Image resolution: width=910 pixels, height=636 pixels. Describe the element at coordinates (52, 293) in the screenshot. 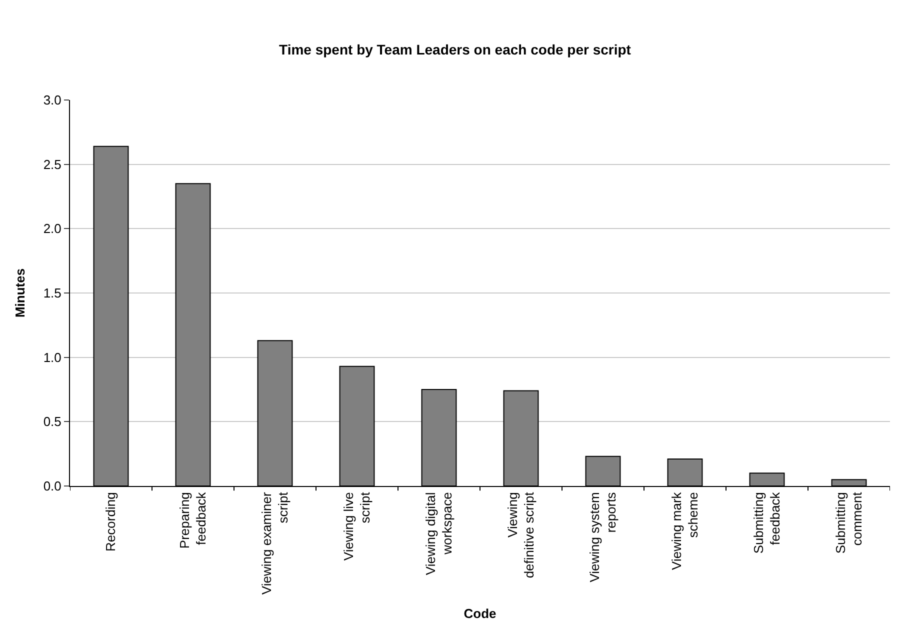

I see `y-tick-label: 1.5` at that location.